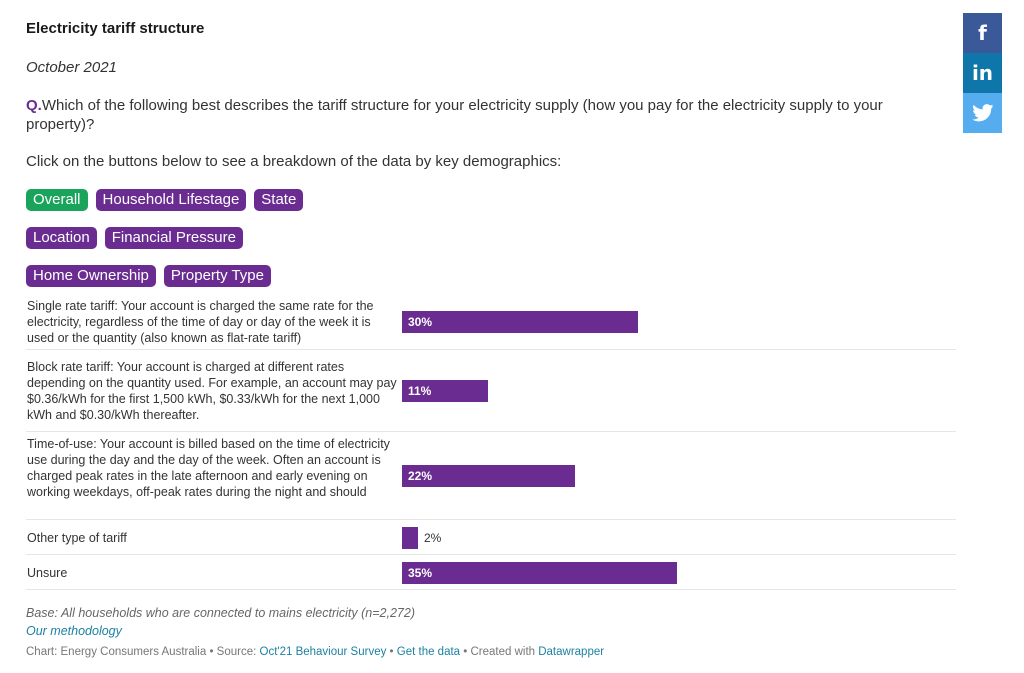 Image resolution: width=1024 pixels, height=673 pixels. I want to click on data-label: 22%, so click(420, 476).